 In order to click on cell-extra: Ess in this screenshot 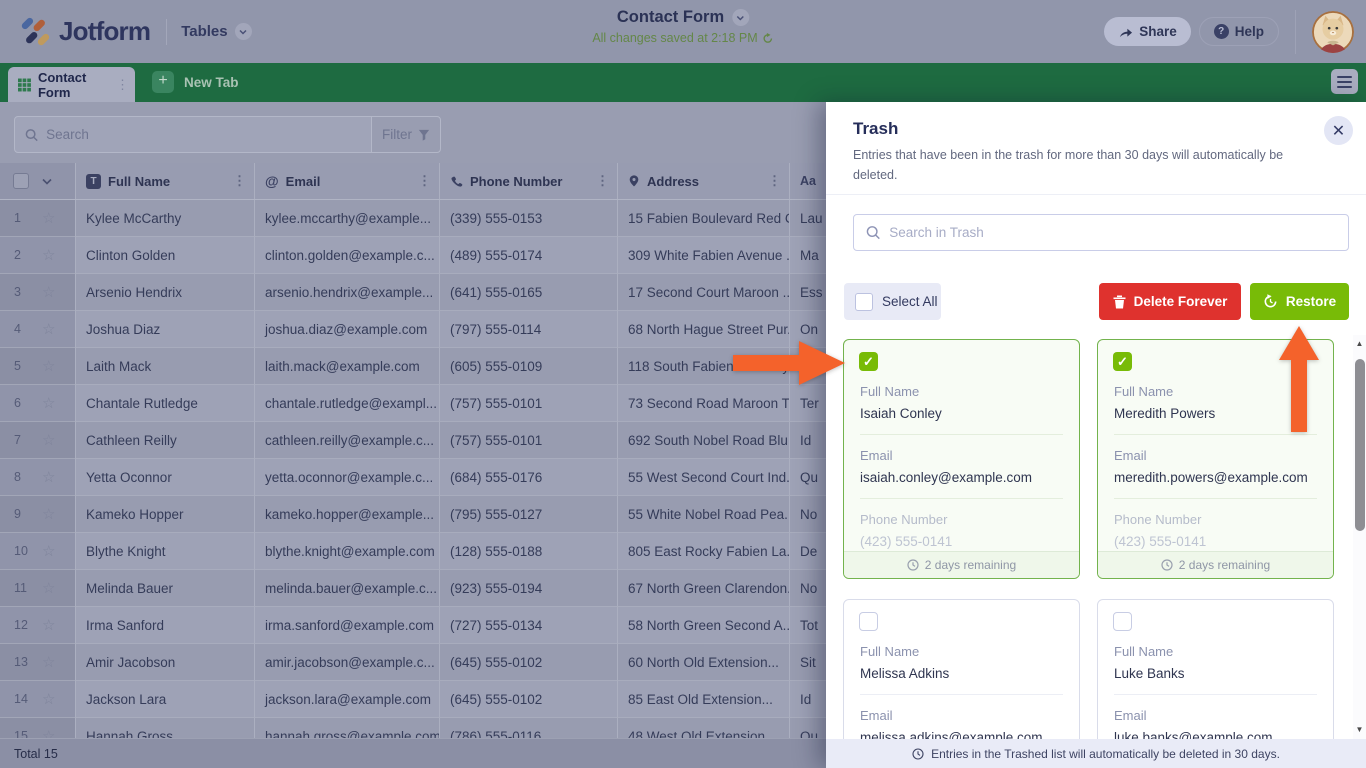, I will do `click(807, 292)`.